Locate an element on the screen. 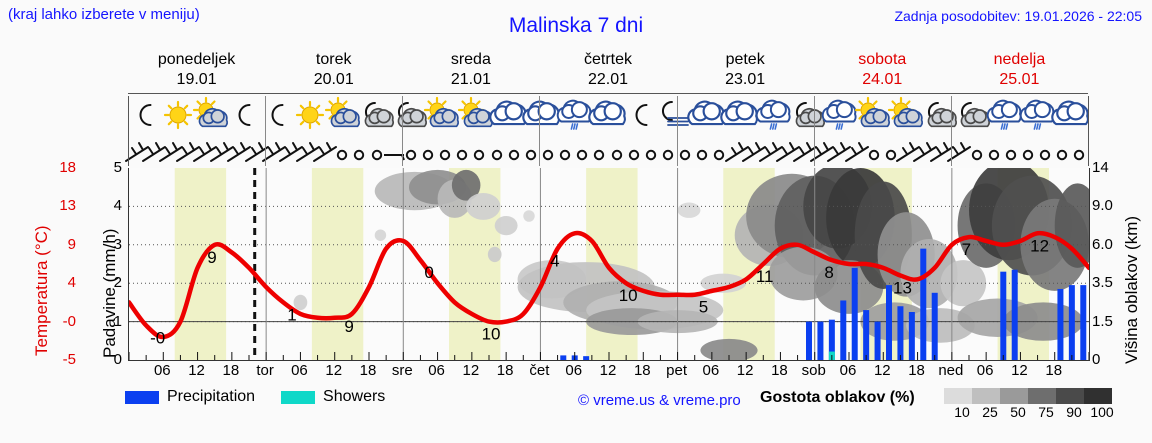  precipitation-legend-label: Precipitation is located at coordinates (211, 396).